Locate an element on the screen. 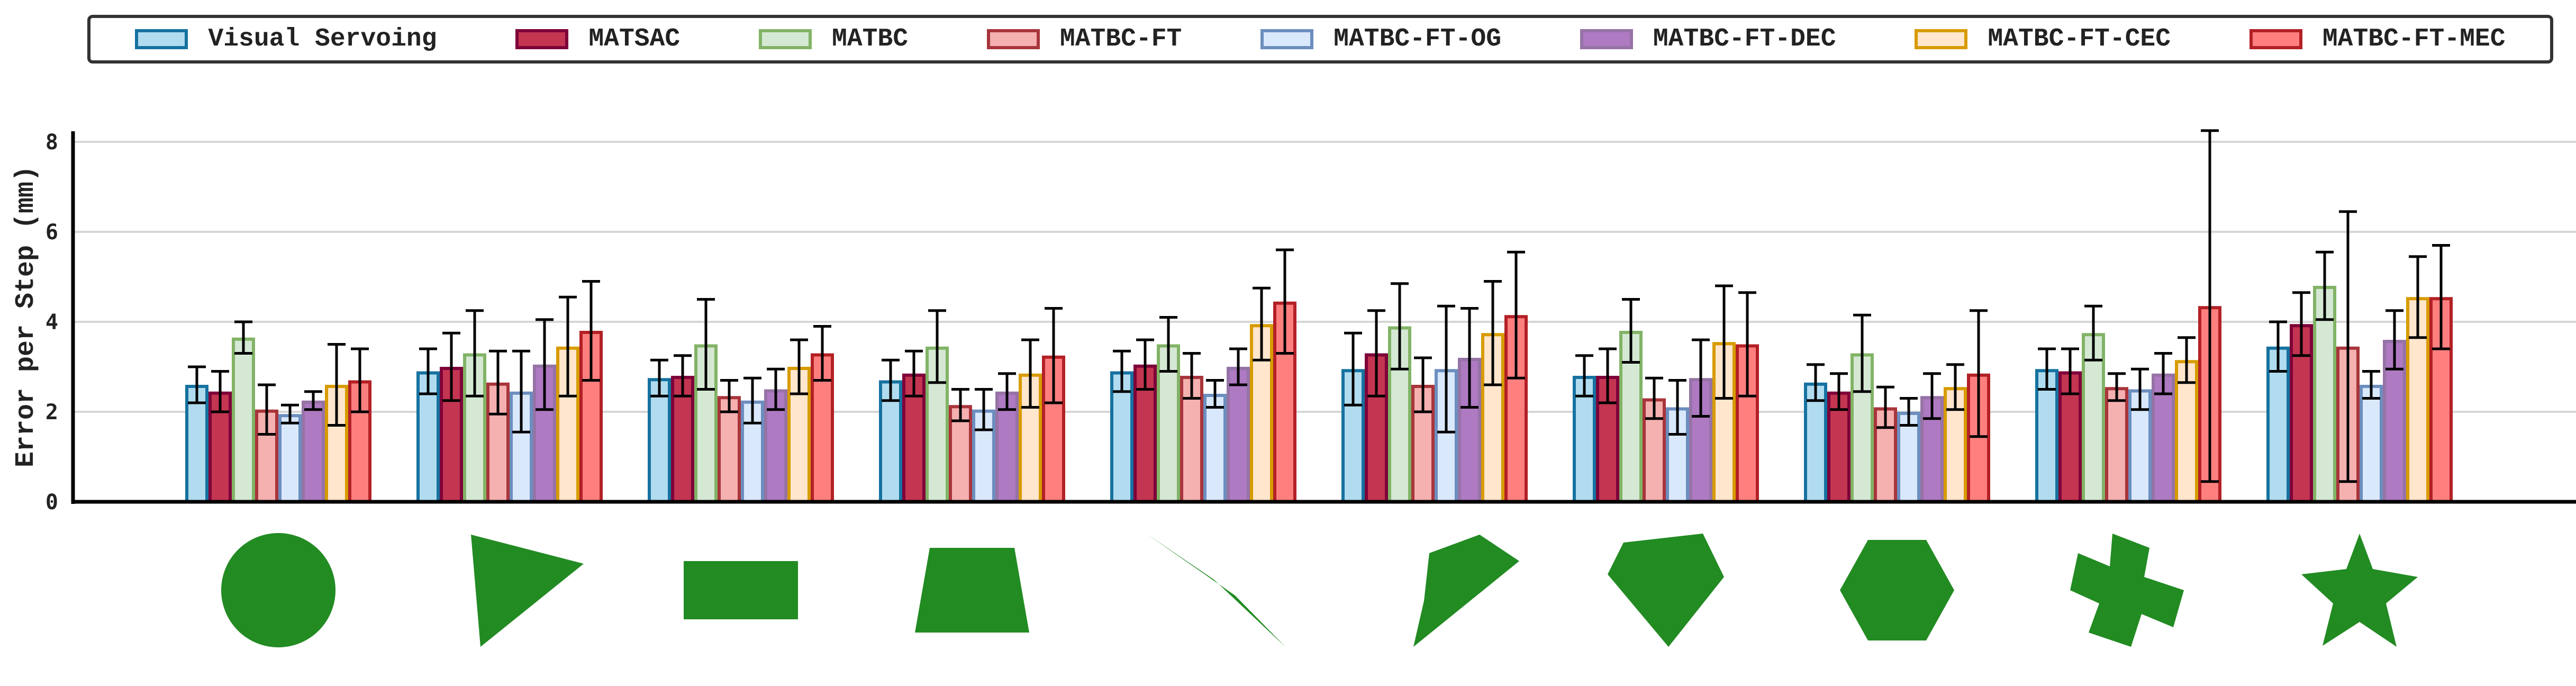  legend-item: Visual Servoing is located at coordinates (286, 39).